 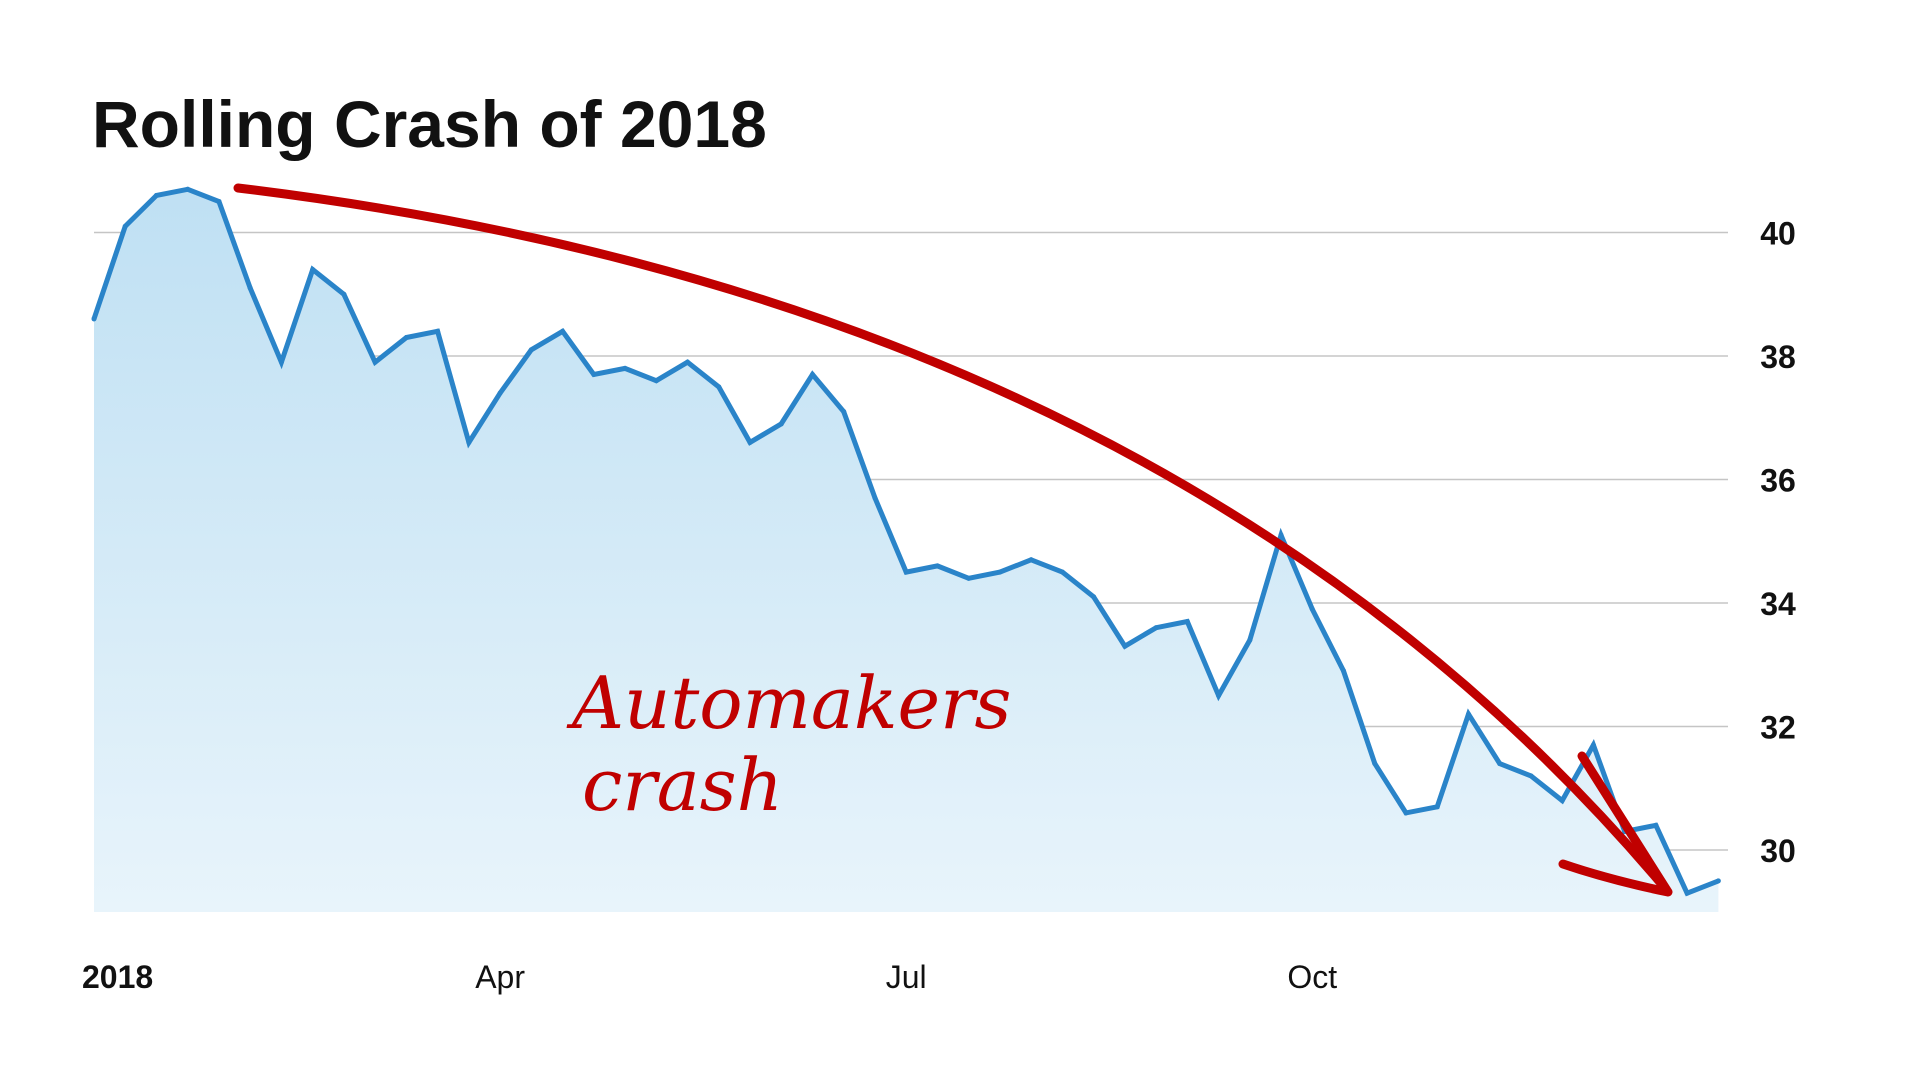 I want to click on chart-title: Rolling Crash of 2018, so click(x=429, y=124).